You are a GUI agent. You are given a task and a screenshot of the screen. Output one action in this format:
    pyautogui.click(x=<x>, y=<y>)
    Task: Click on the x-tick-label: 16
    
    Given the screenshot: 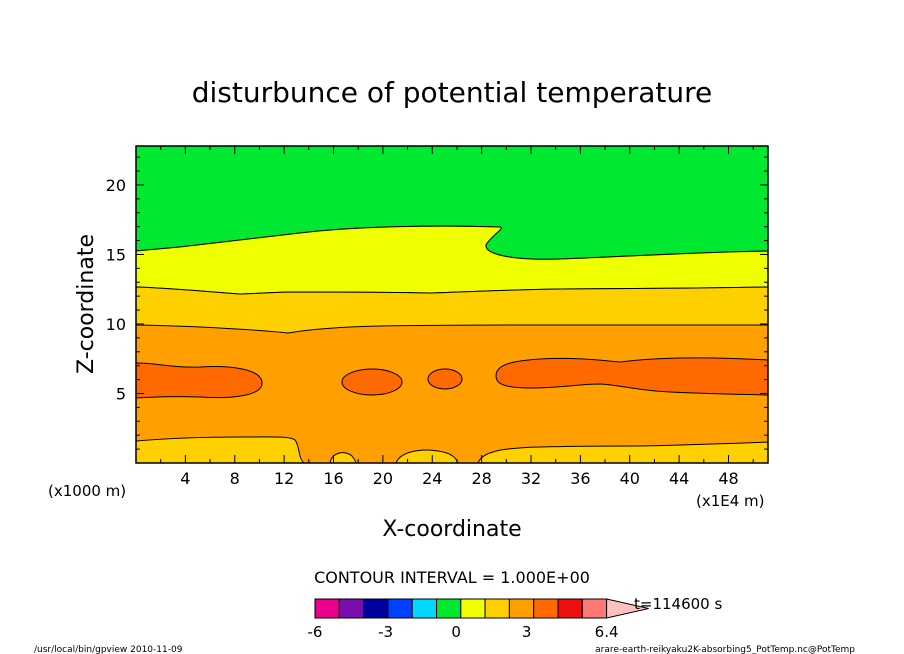 What is the action you would take?
    pyautogui.click(x=333, y=478)
    